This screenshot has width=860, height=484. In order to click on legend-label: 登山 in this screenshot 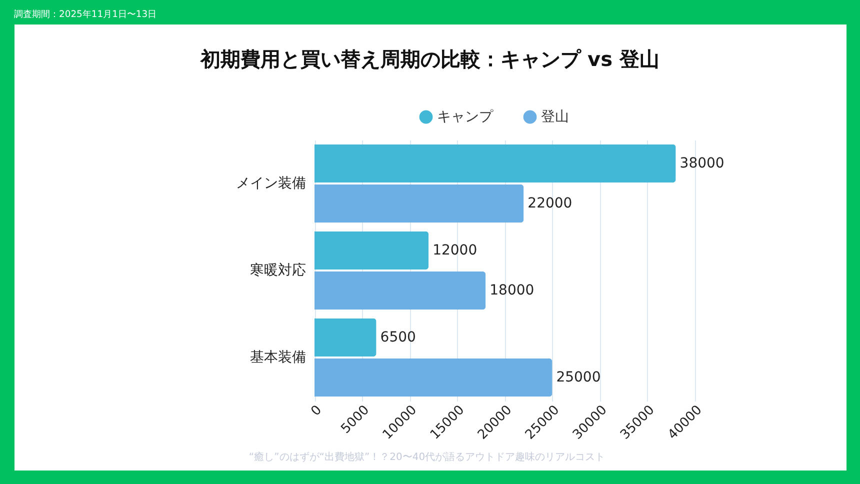, I will do `click(555, 117)`.